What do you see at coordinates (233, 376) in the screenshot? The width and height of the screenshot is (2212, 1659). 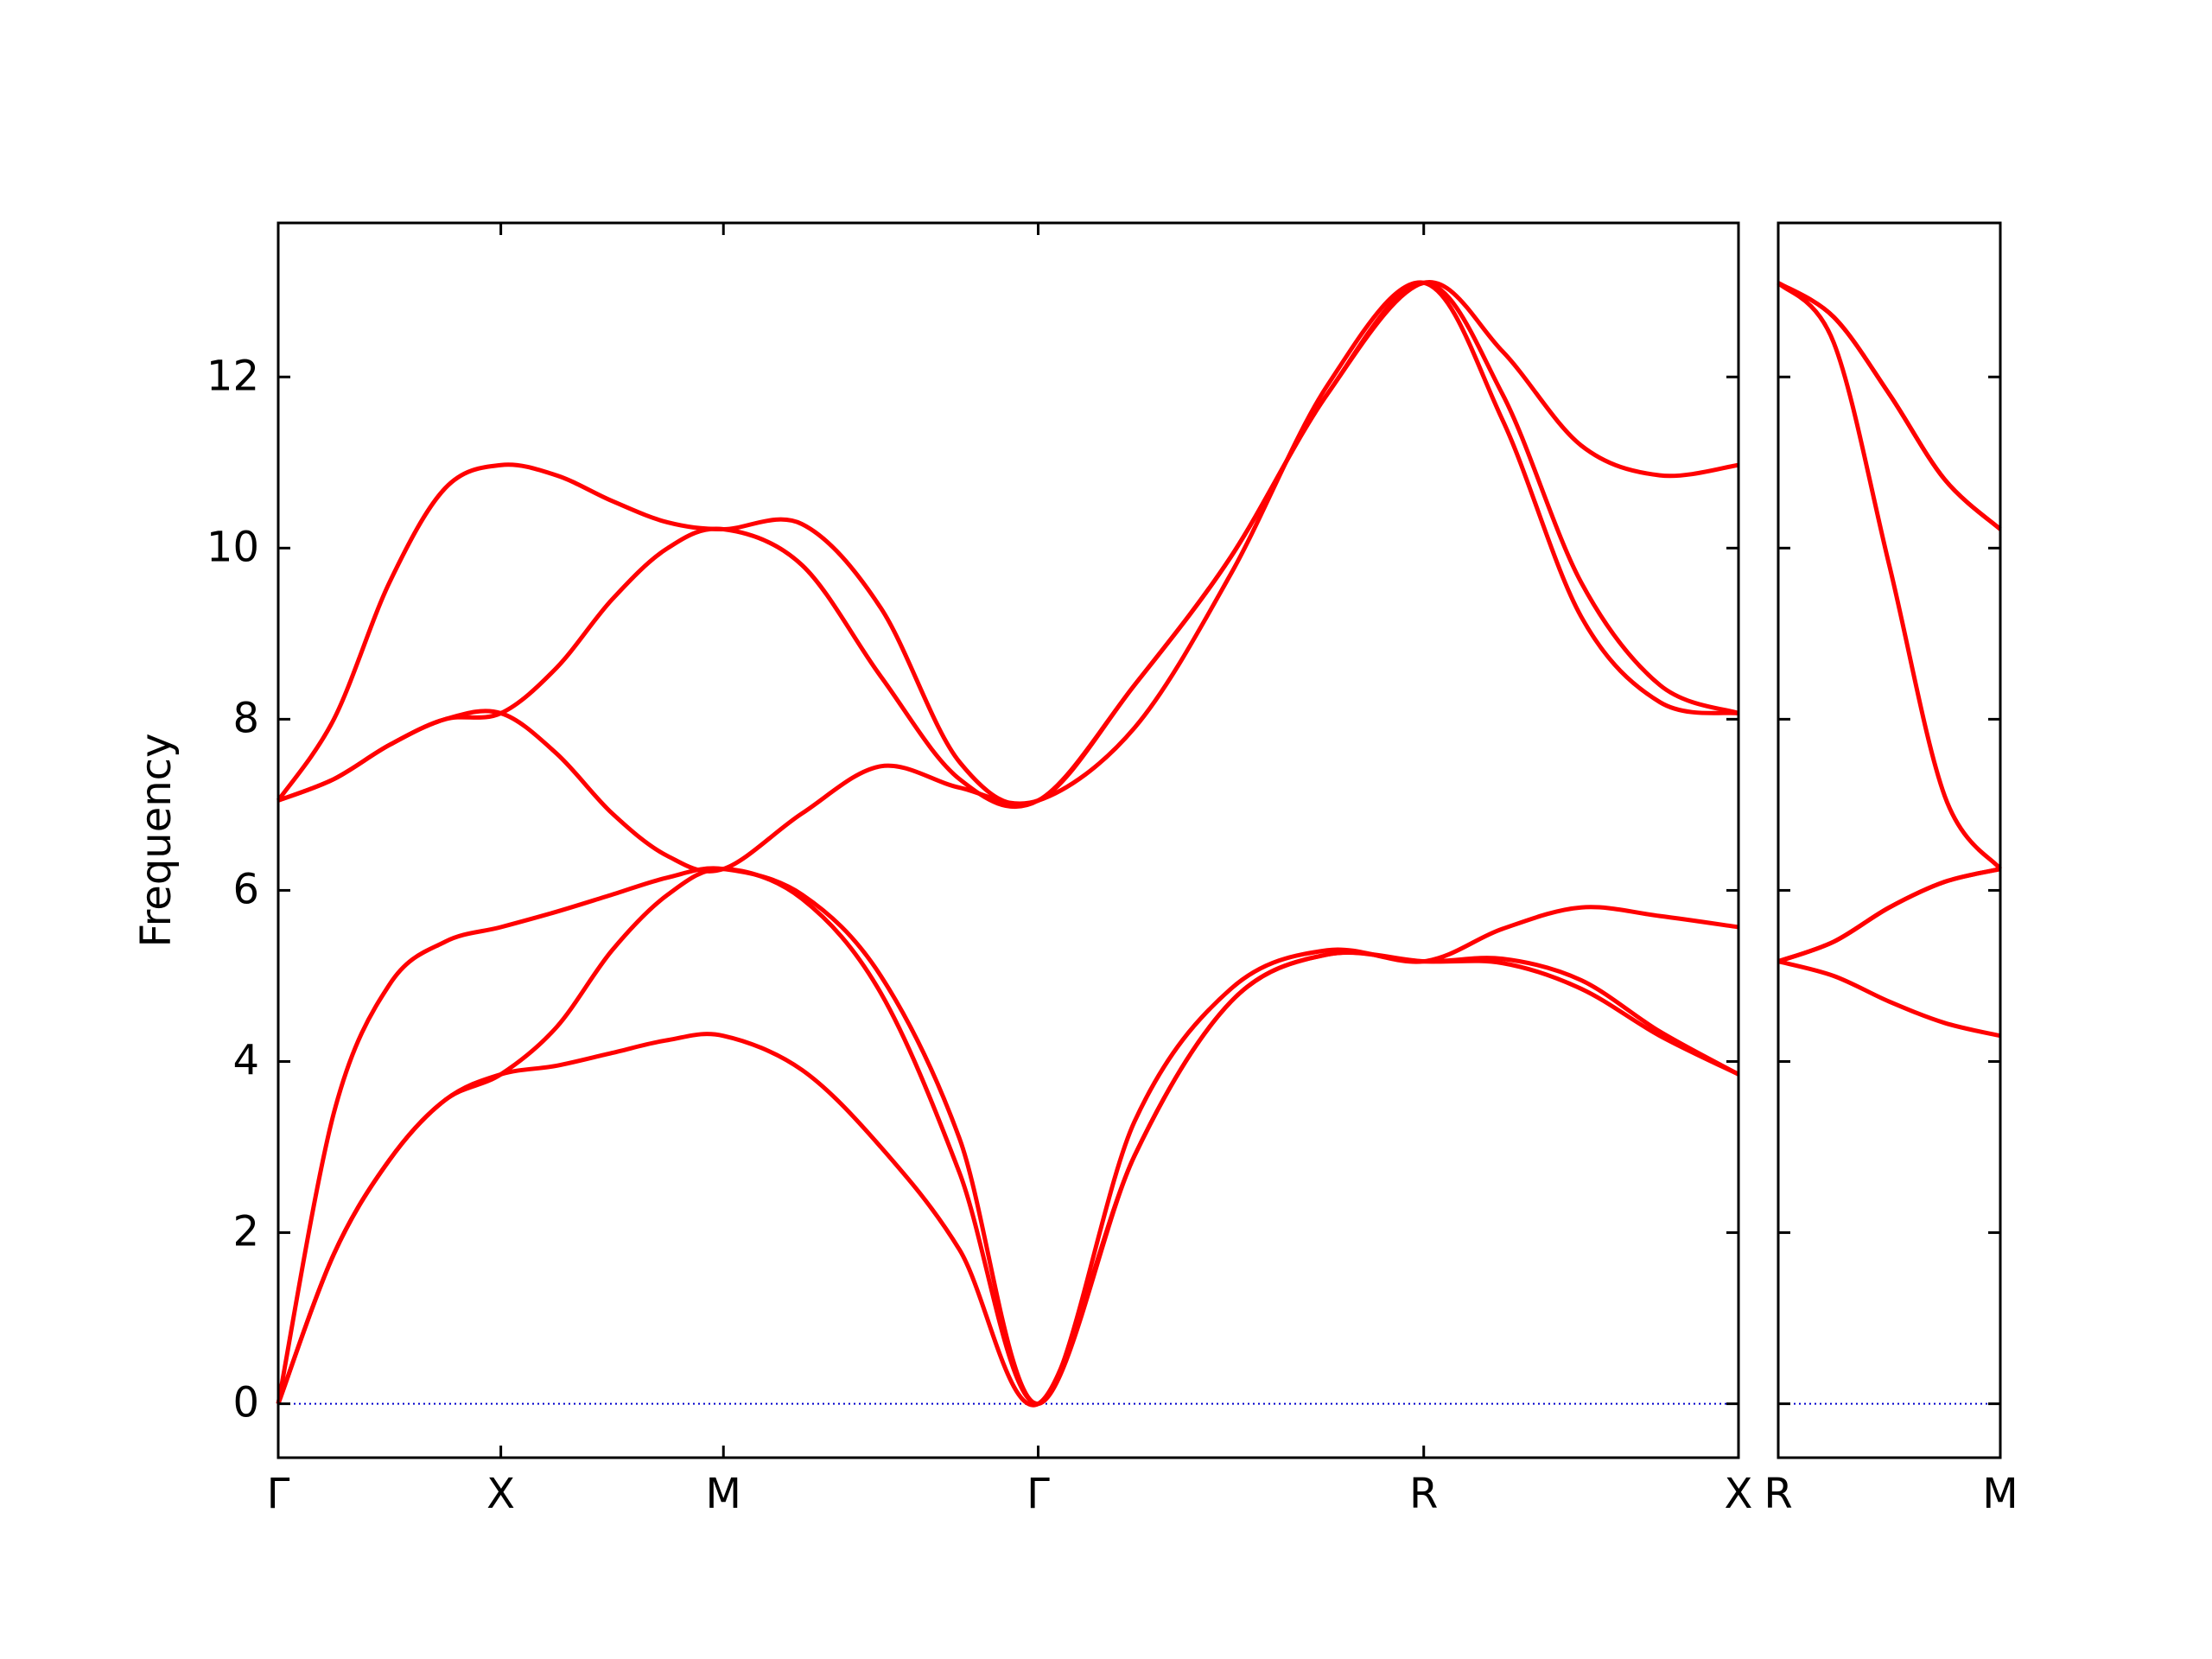 I see `y-tick-label: 12` at bounding box center [233, 376].